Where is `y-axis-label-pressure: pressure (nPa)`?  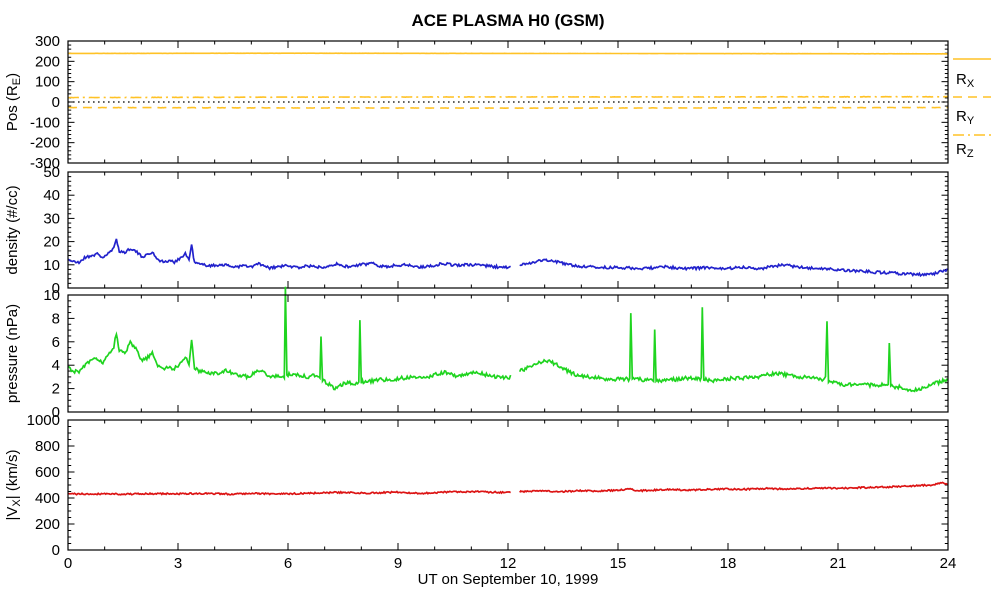
y-axis-label-pressure: pressure (nPa) is located at coordinates (12, 353).